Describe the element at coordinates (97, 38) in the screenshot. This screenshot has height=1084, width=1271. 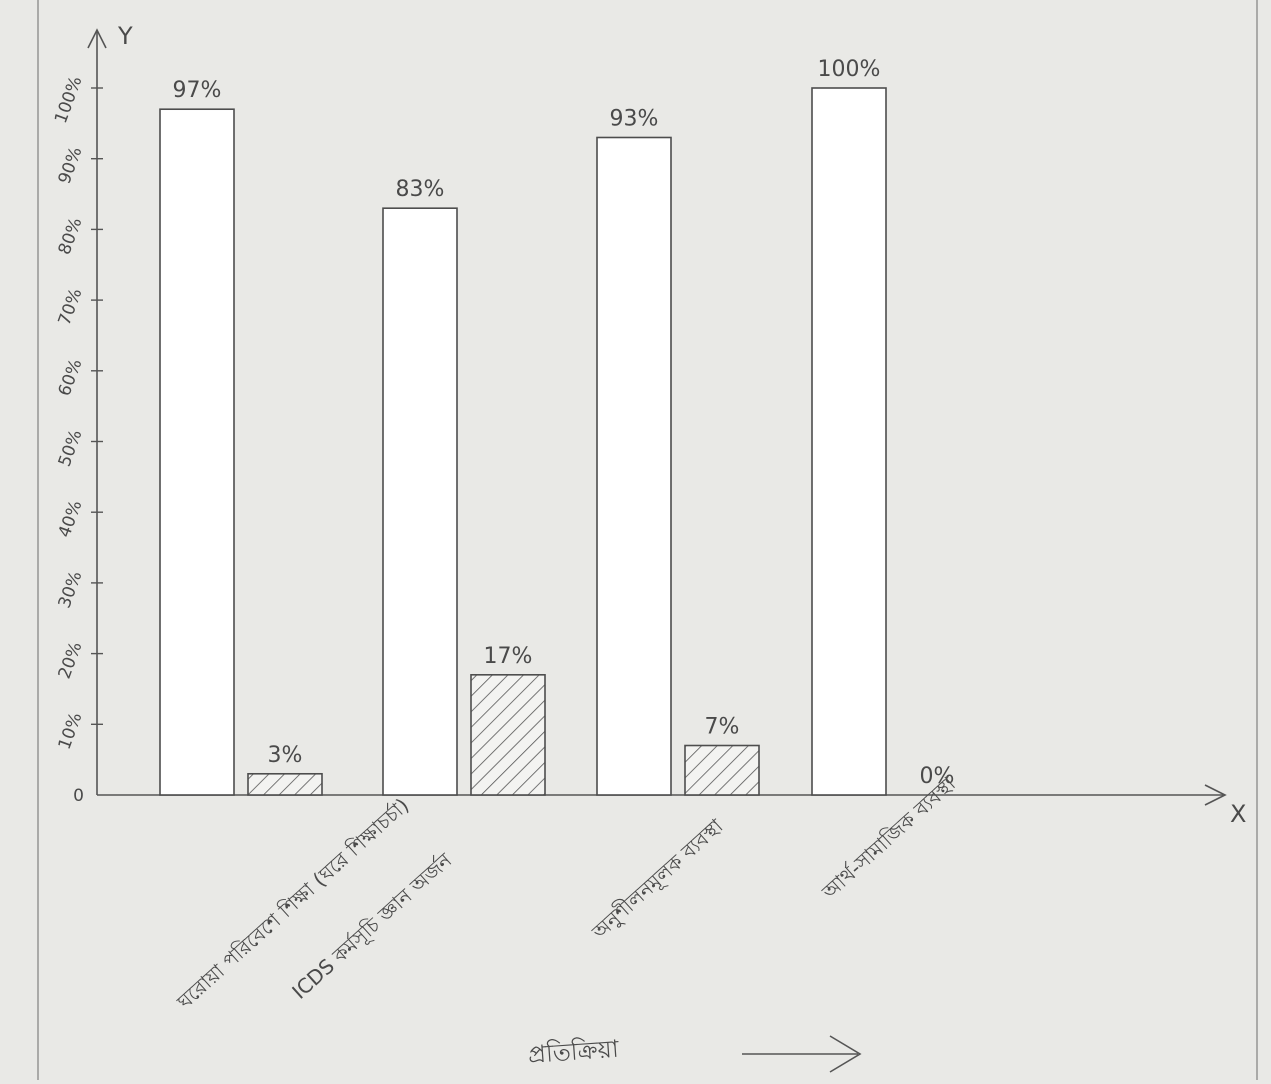
I see `y-axis-arrow` at that location.